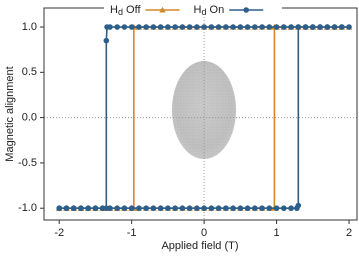 The image size is (359, 259). I want to click on legend: Hd Off Hd On, so click(193, 9).